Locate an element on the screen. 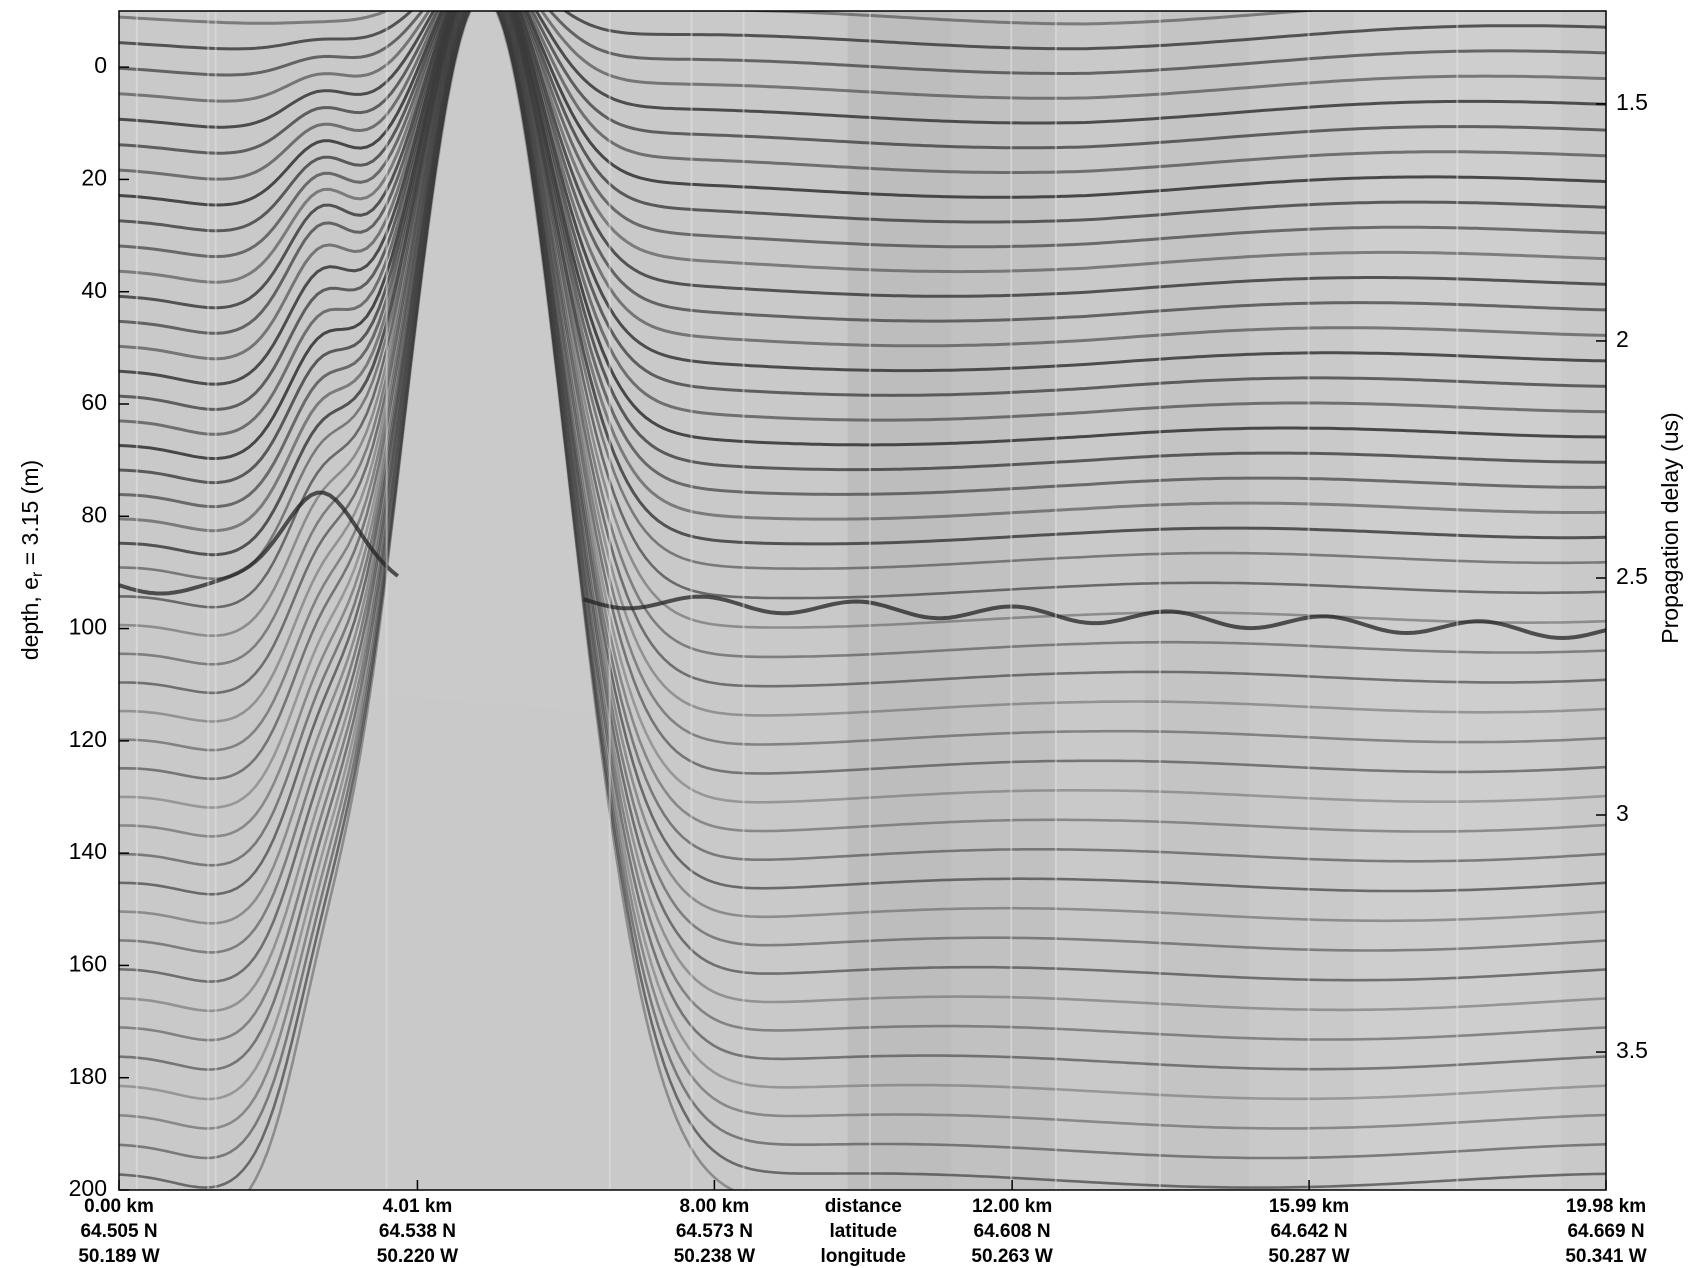 The width and height of the screenshot is (1692, 1268). x-tick-latitude: 64.669 N is located at coordinates (1605, 1231).